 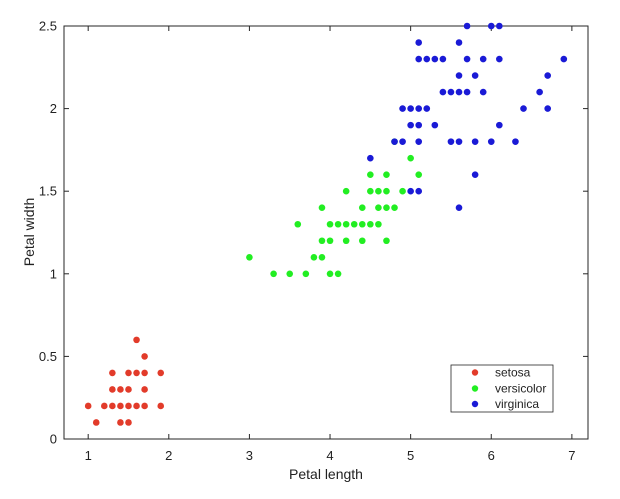 What do you see at coordinates (88, 455) in the screenshot?
I see `x-tick-label: 1` at bounding box center [88, 455].